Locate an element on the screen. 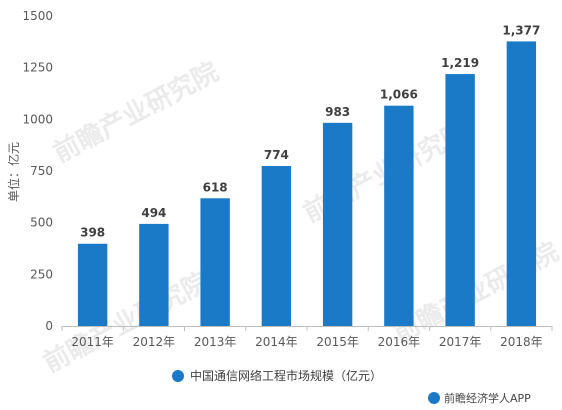  x-tick-label: 2014年 is located at coordinates (276, 342).